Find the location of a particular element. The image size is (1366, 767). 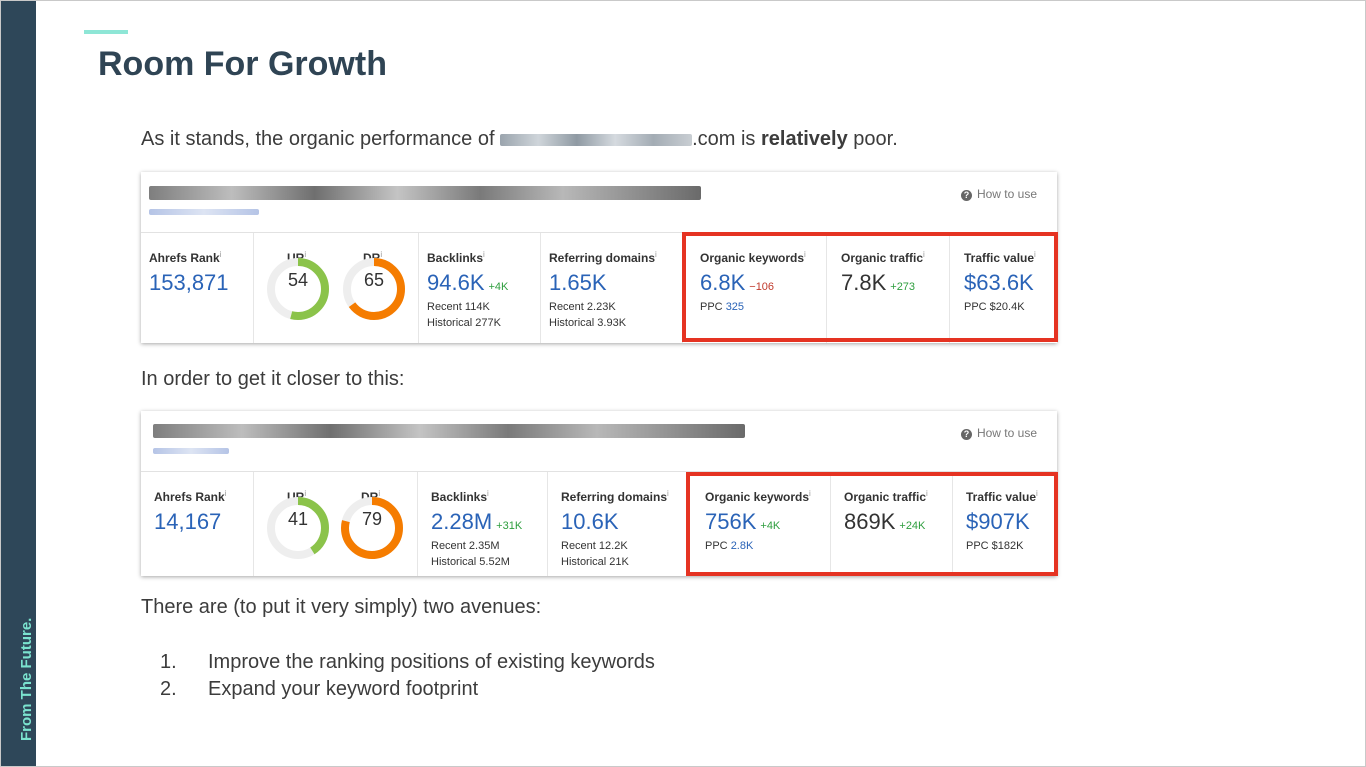

highlight-box-current is located at coordinates (870, 287).